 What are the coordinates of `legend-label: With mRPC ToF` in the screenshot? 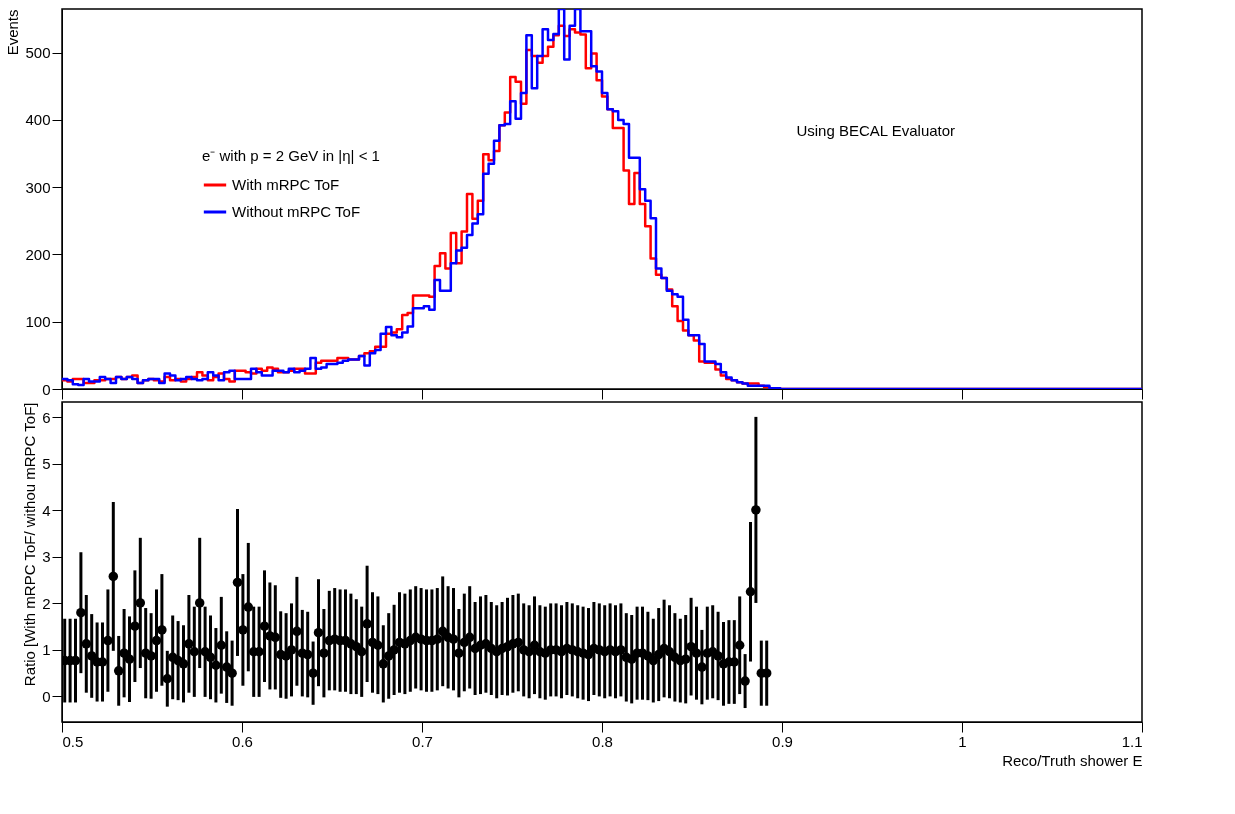 It's located at (286, 184).